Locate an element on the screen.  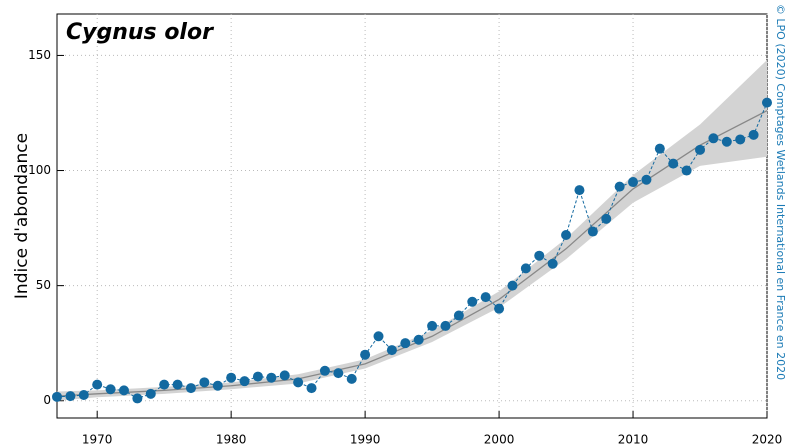
y-axis-label: Indice d'abondance is located at coordinates (22, 216).